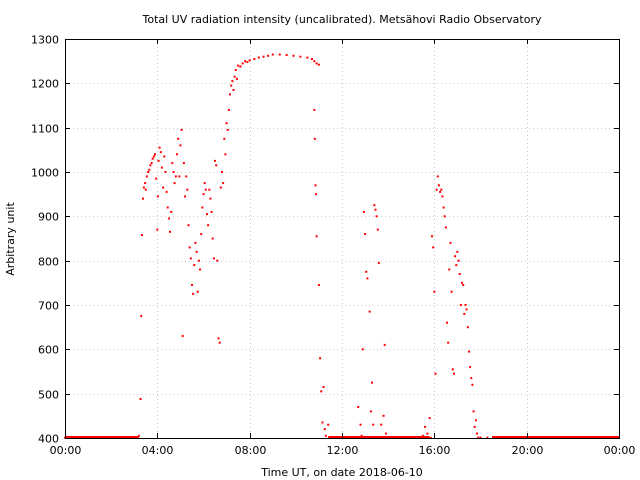 This screenshot has width=640, height=480. I want to click on y-tick-label: 1100, so click(45, 129).